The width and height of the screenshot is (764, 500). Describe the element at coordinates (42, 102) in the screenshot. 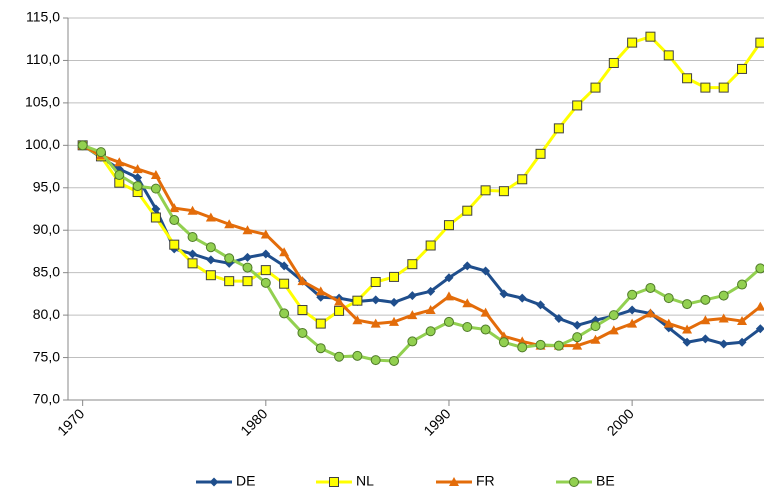

I see `y-tick-label: 105,0` at that location.